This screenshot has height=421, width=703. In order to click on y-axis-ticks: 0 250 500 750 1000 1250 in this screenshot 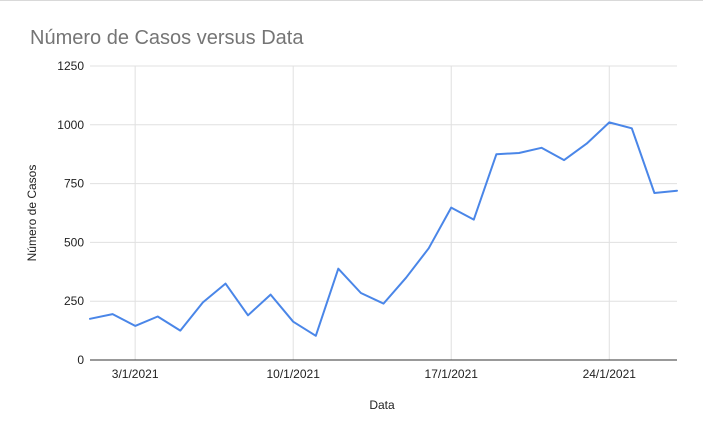, I will do `click(70, 213)`.